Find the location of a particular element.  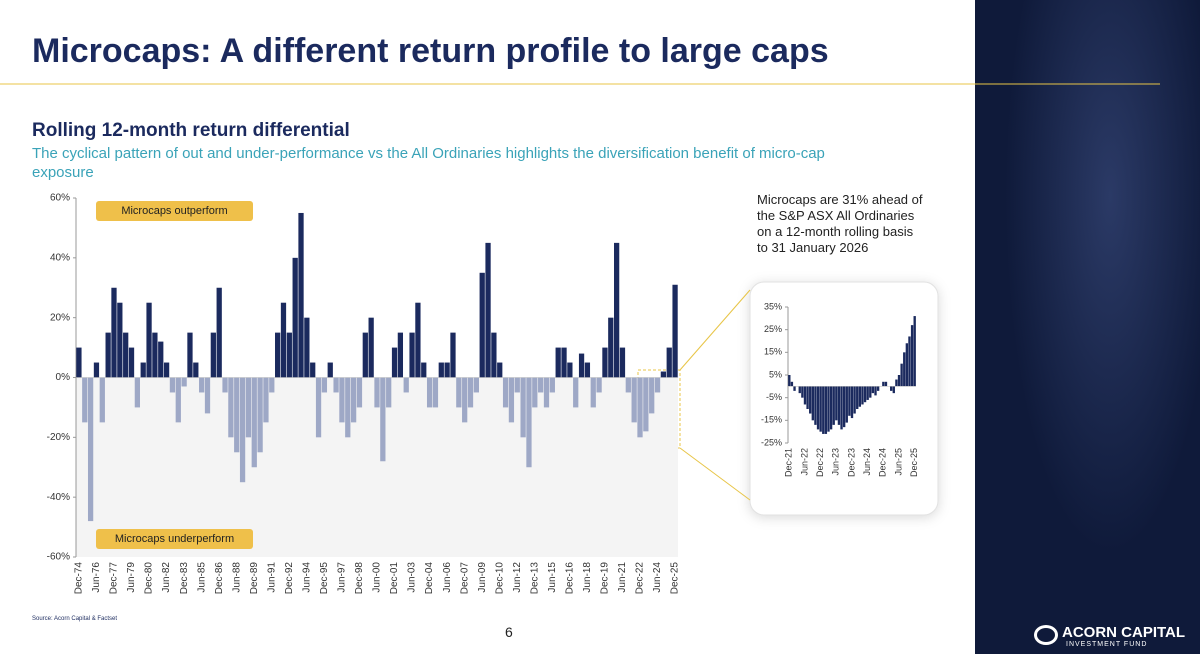

x-tick-label: Jun-24 is located at coordinates (867, 462).